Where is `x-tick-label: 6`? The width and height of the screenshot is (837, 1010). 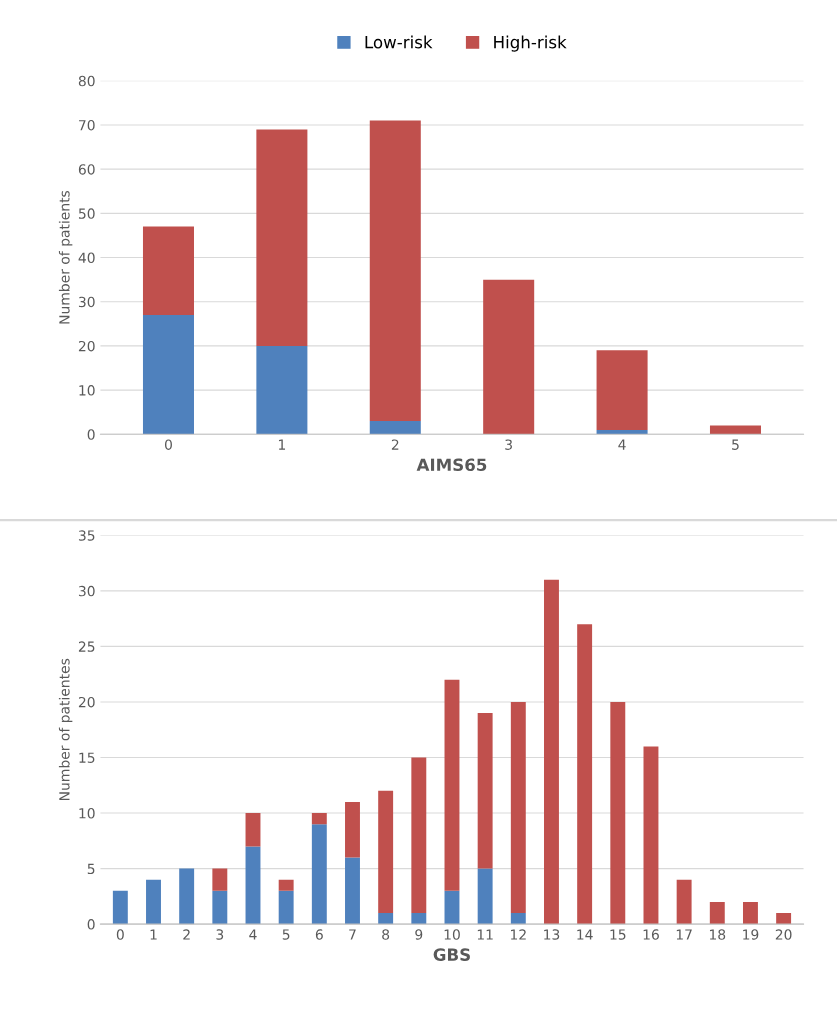
x-tick-label: 6 is located at coordinates (319, 934).